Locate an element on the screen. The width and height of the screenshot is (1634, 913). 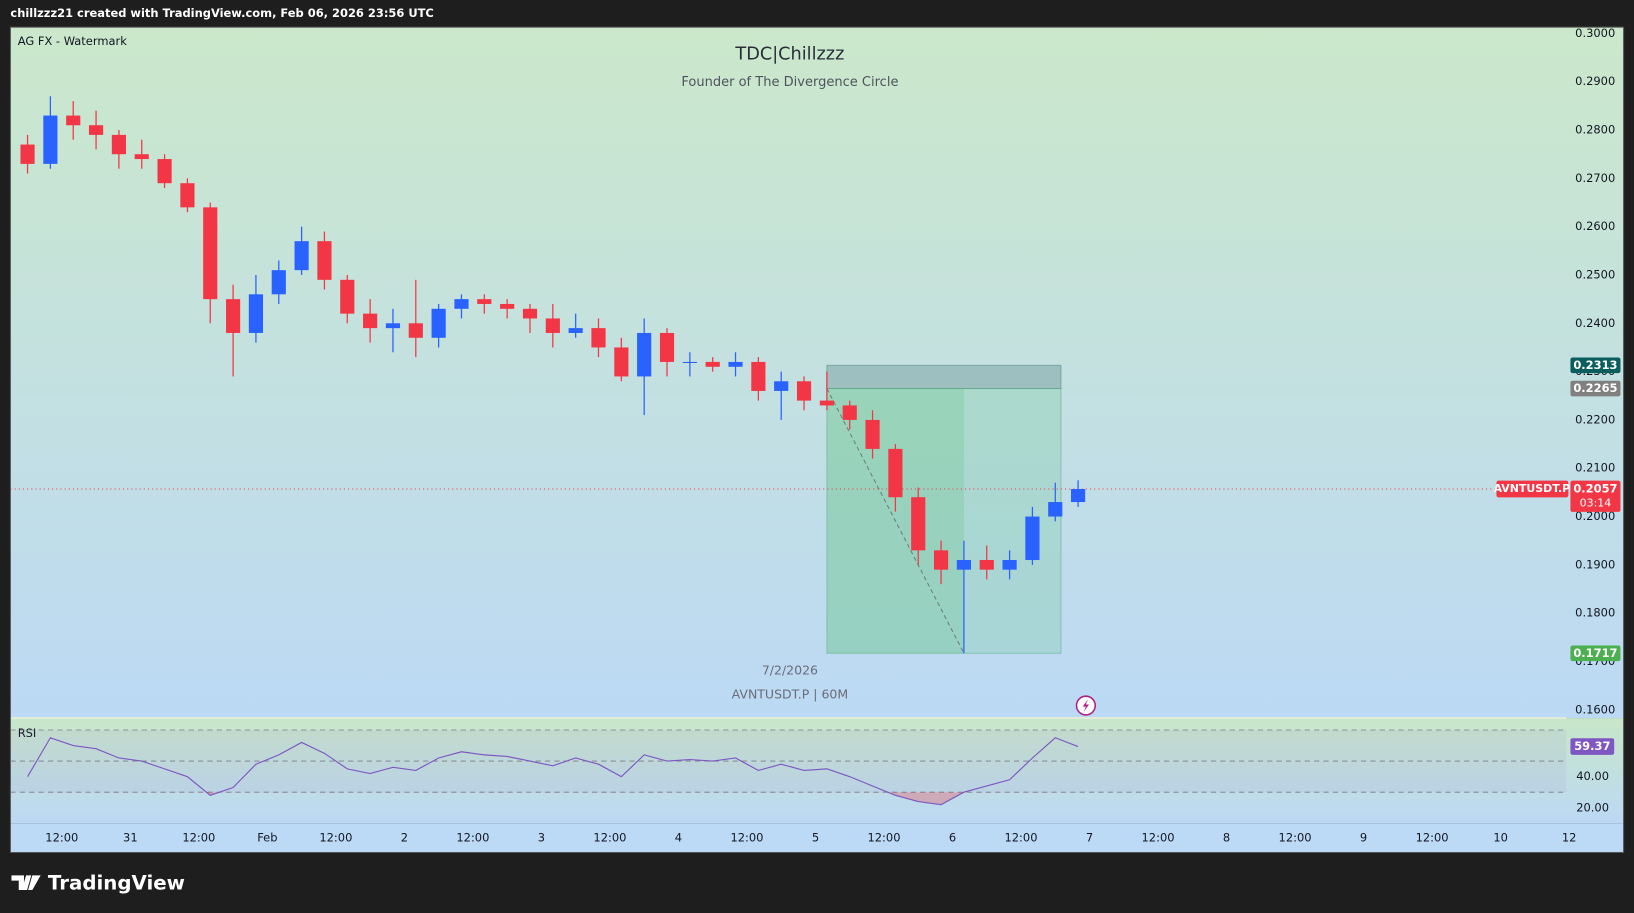
x-tick-label: 8 is located at coordinates (1226, 837).